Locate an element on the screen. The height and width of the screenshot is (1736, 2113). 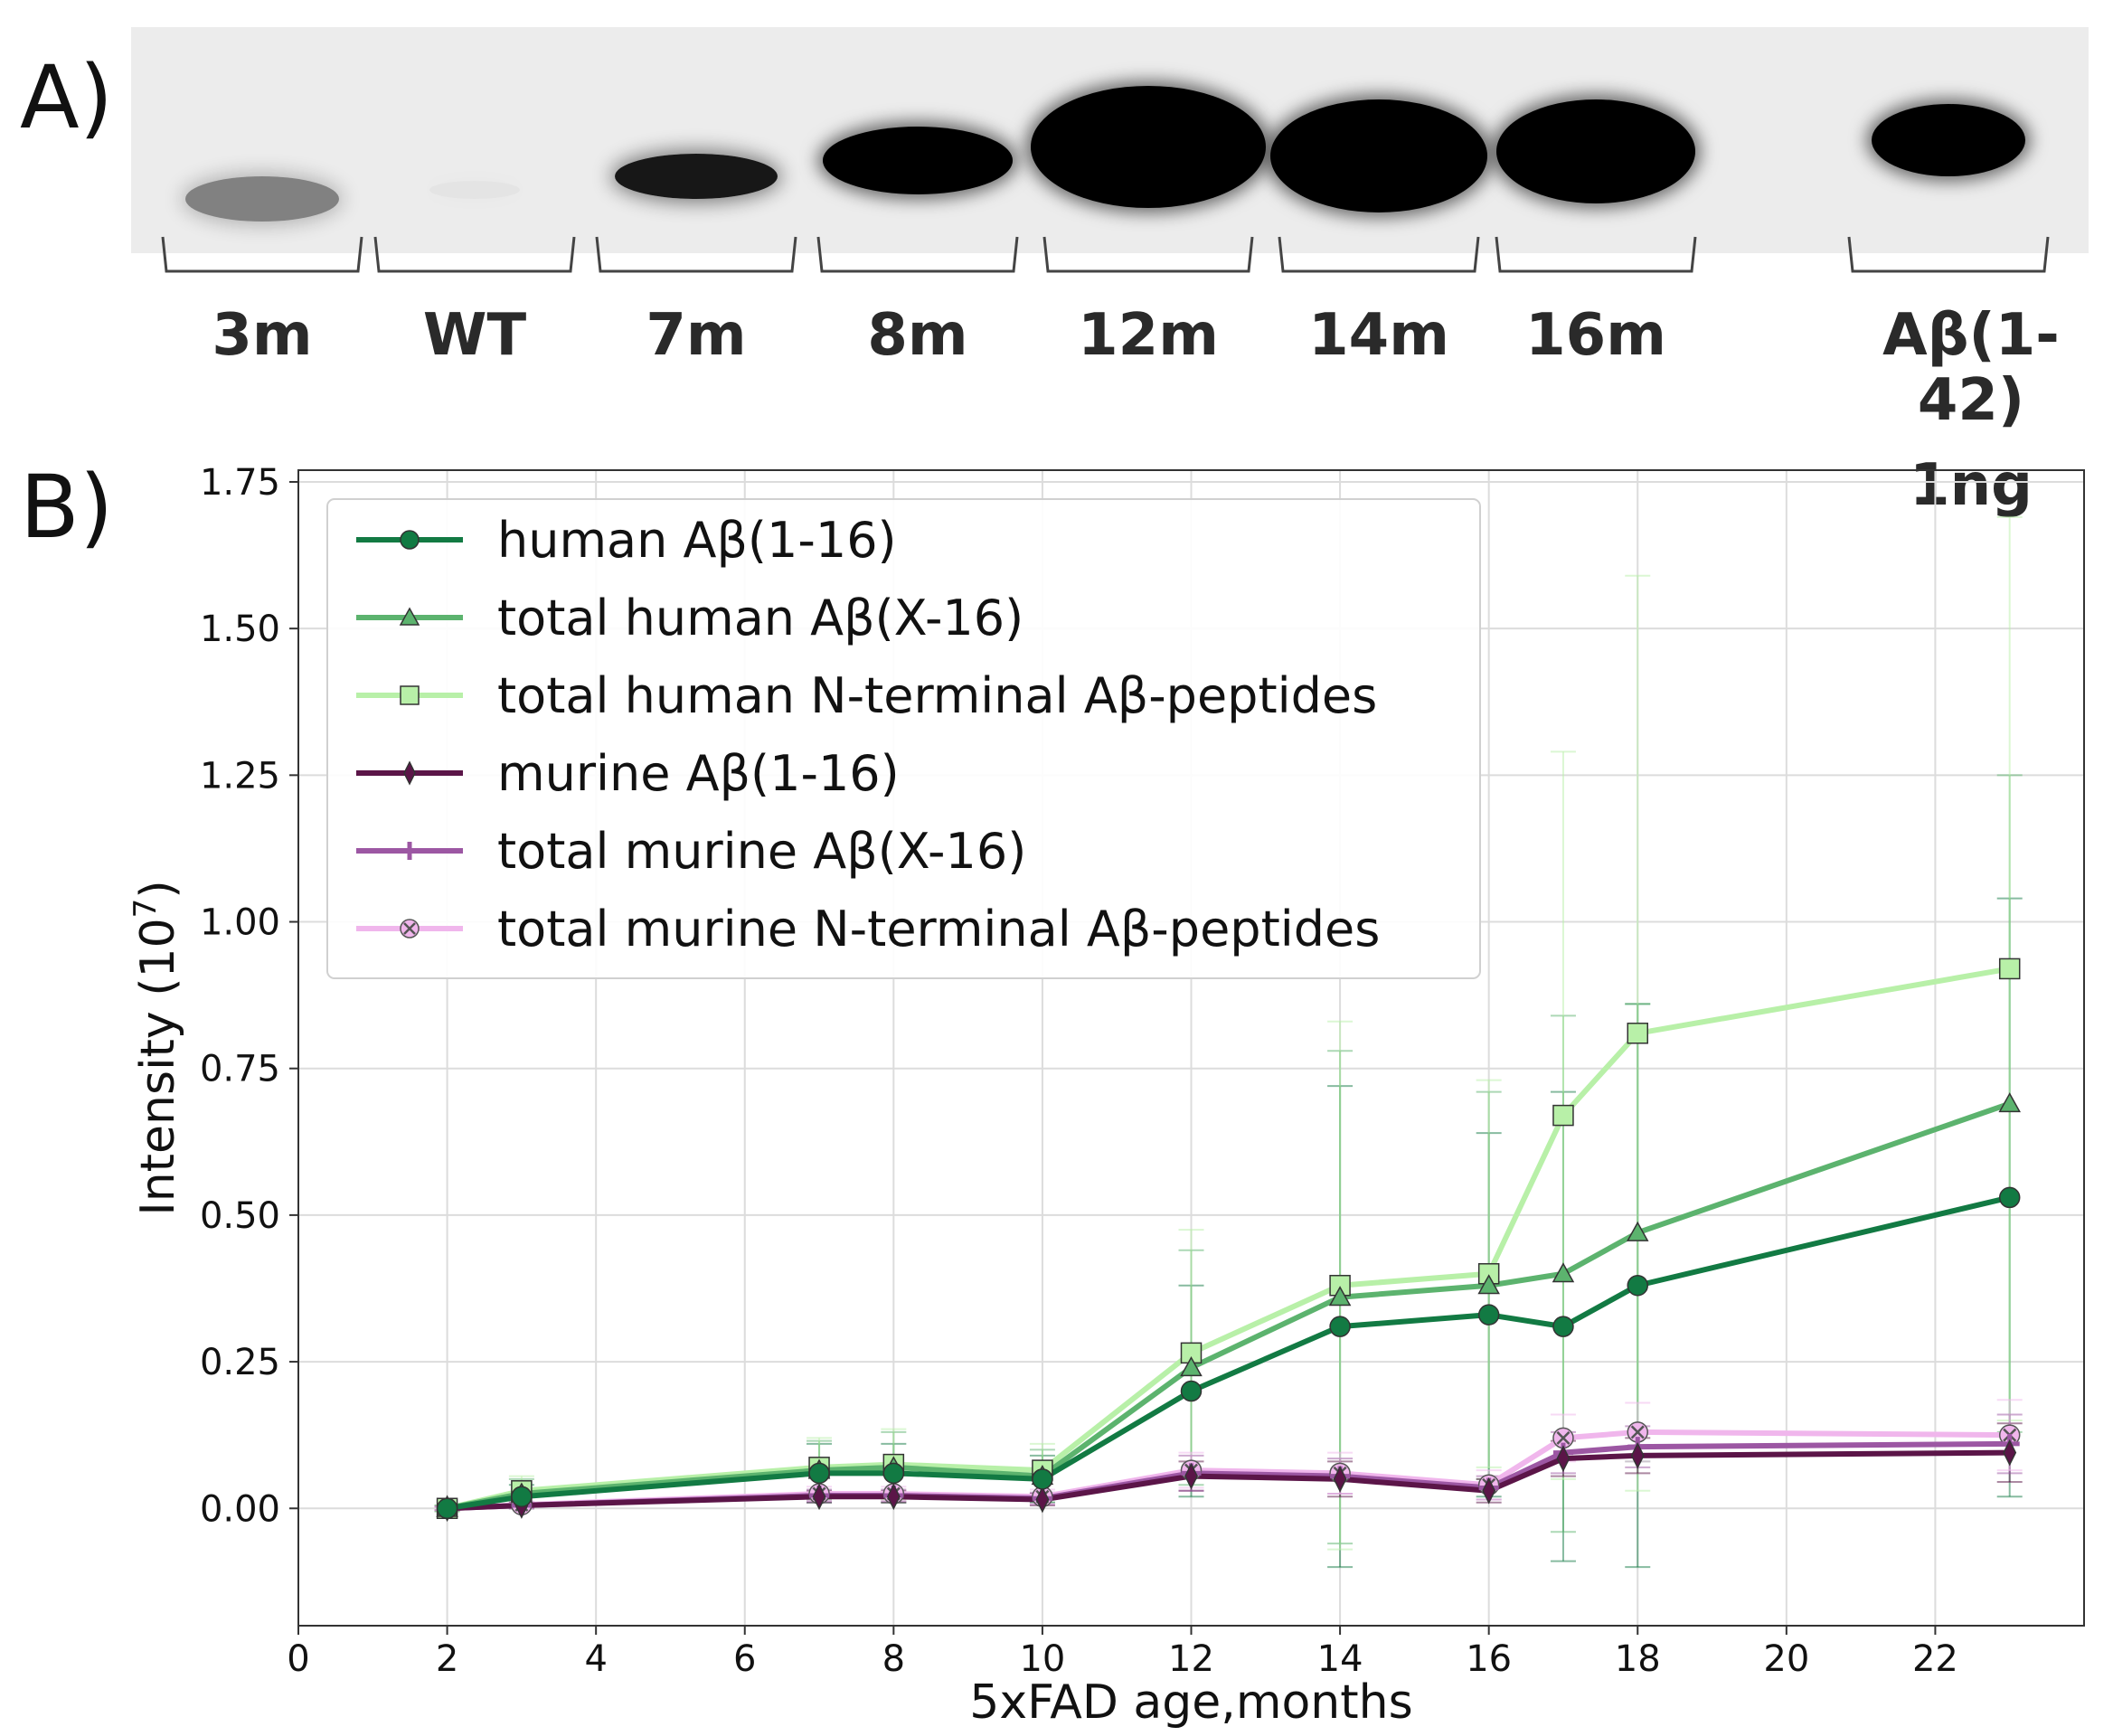
x-tick-label: 18 is located at coordinates (1638, 1659).